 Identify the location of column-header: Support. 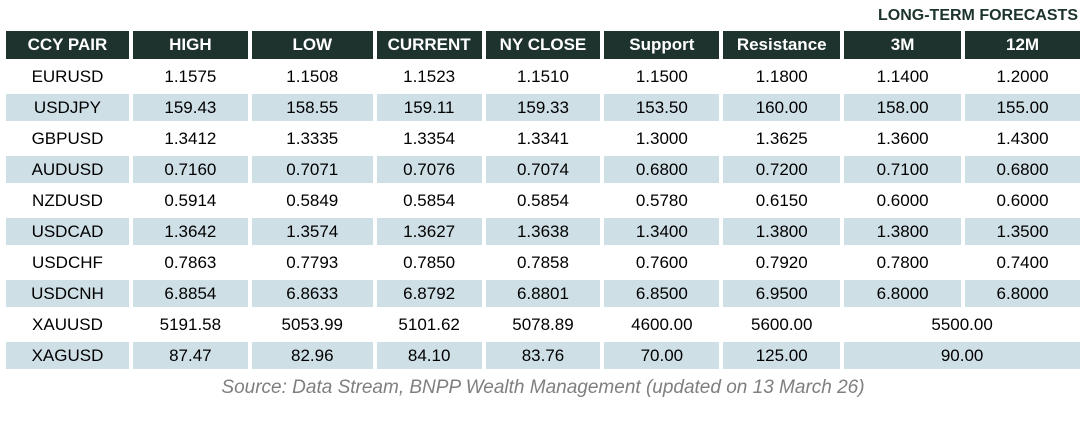
(662, 45).